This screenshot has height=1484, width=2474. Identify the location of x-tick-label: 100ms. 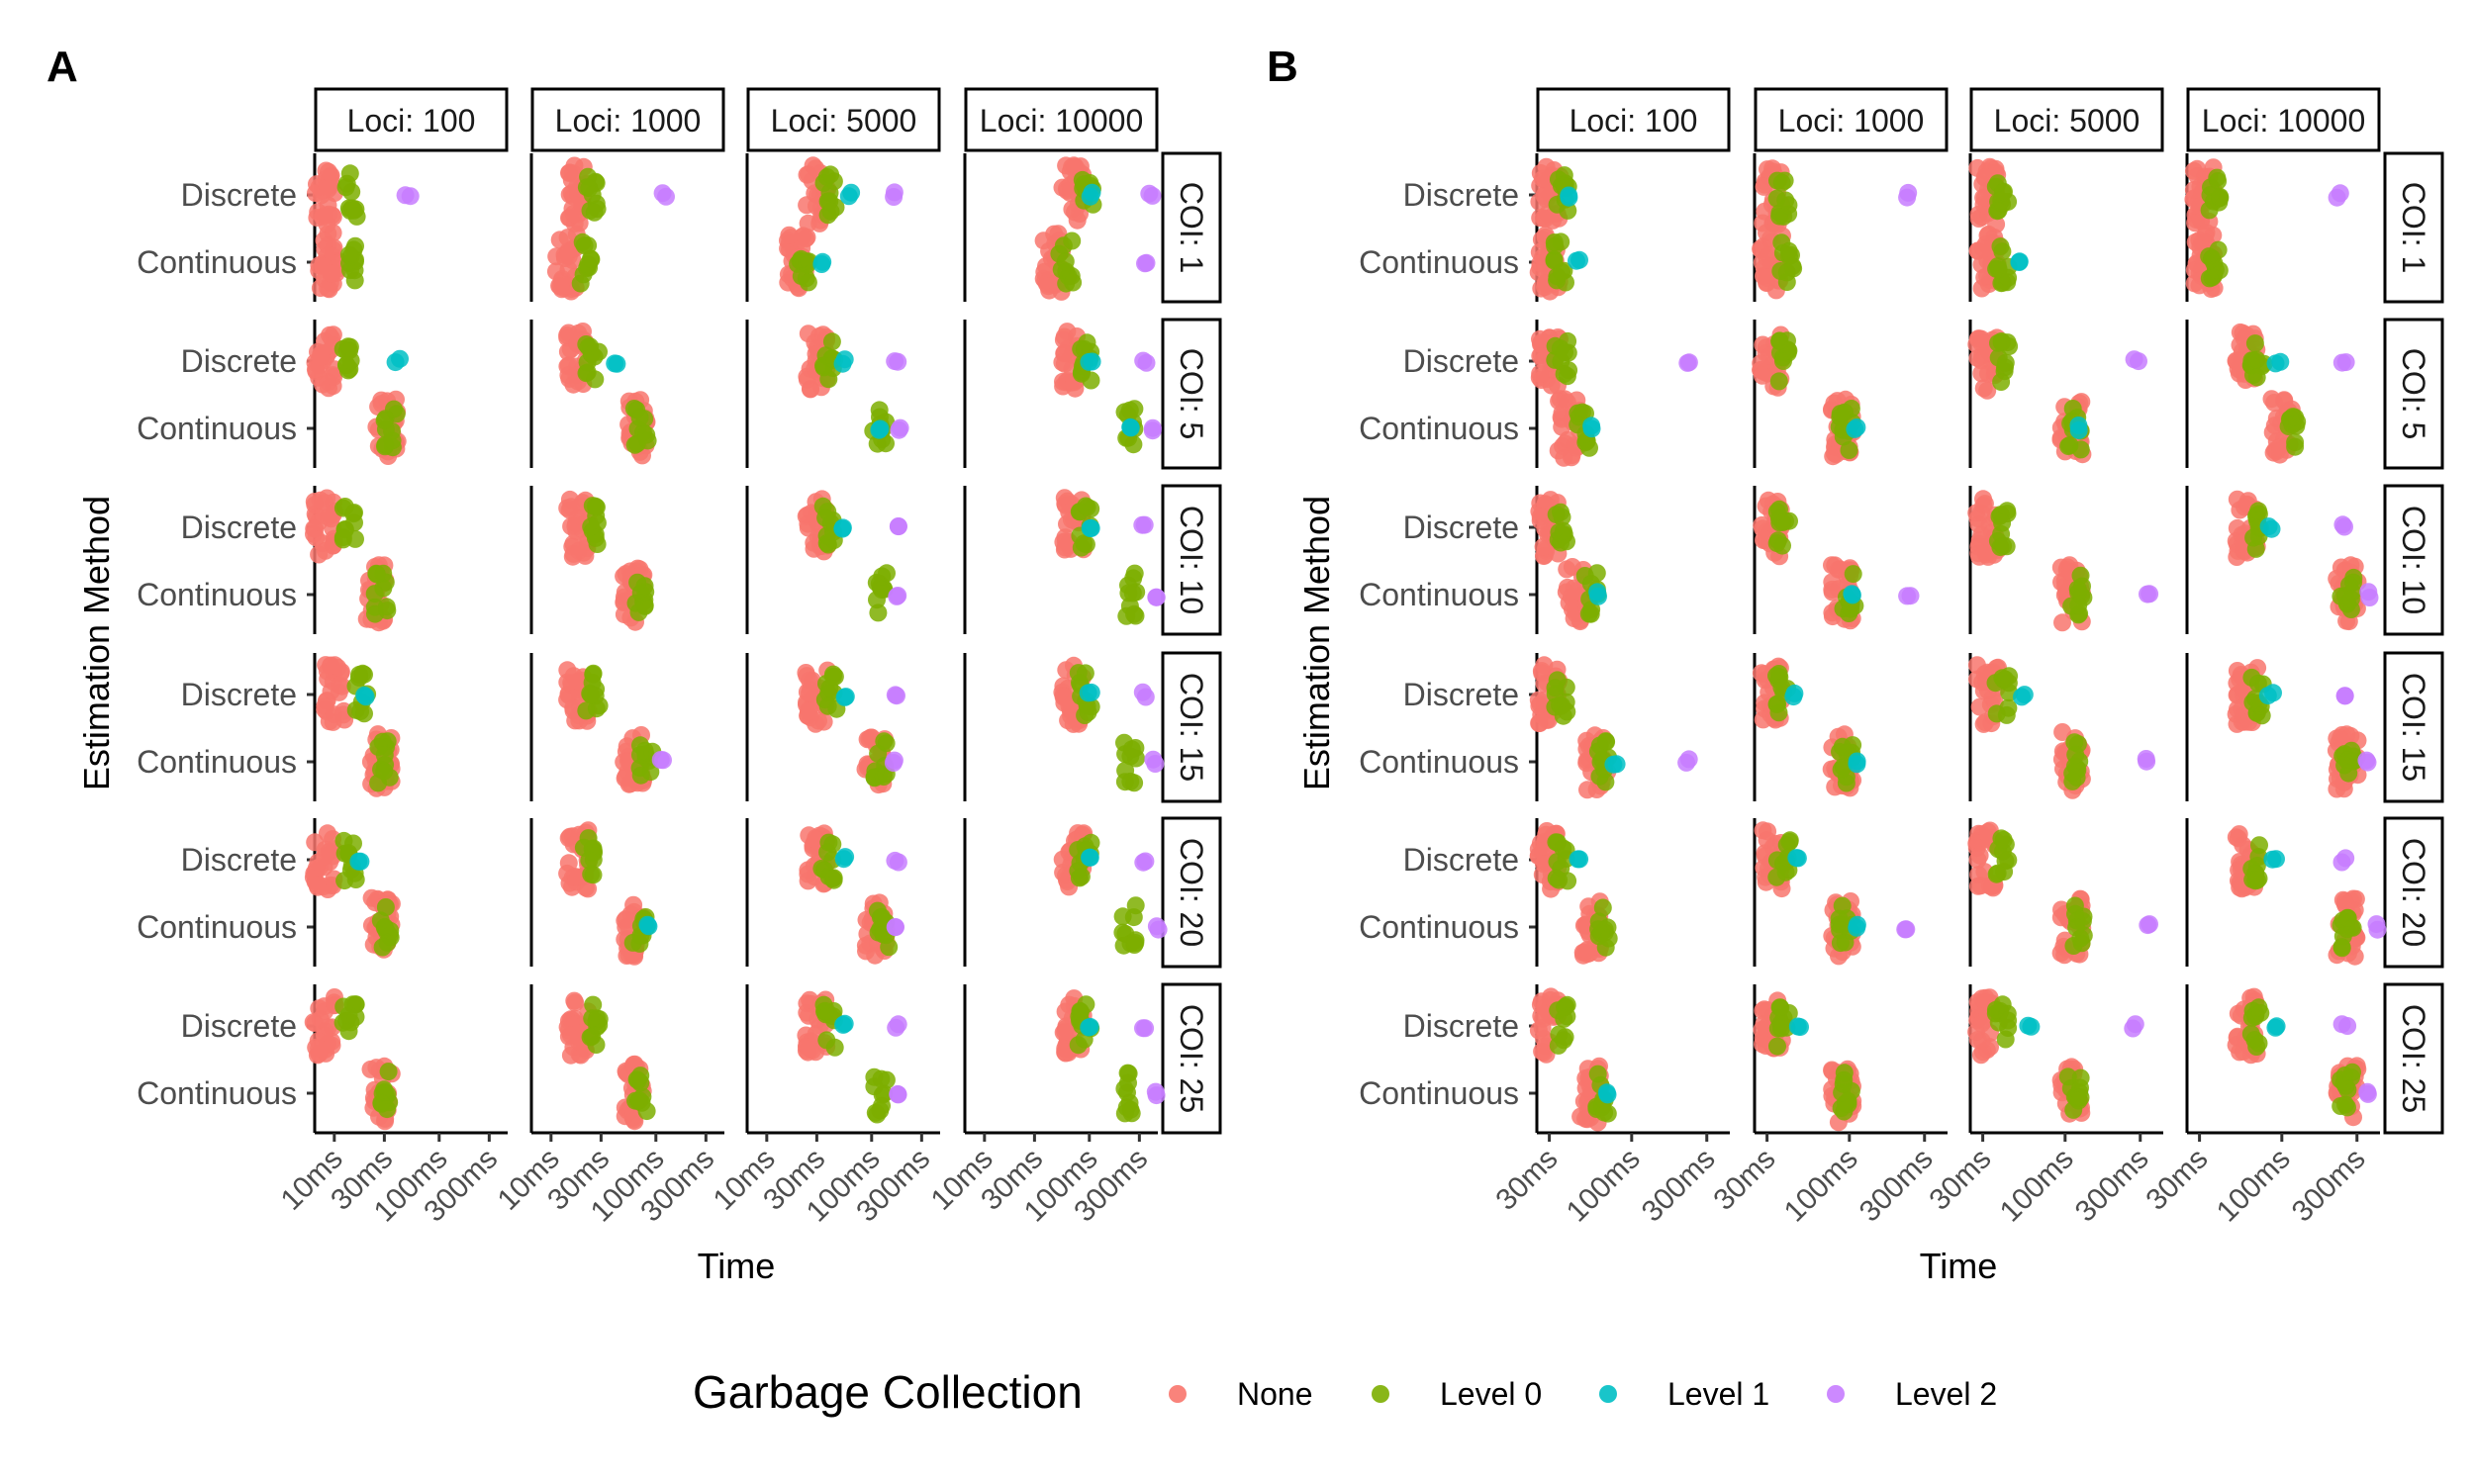
(1604, 1186).